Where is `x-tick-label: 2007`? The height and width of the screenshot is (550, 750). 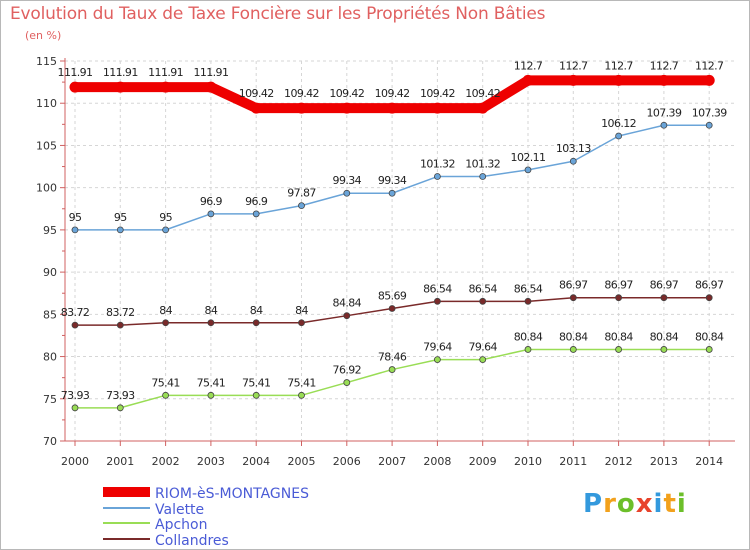
x-tick-label: 2007 is located at coordinates (392, 461).